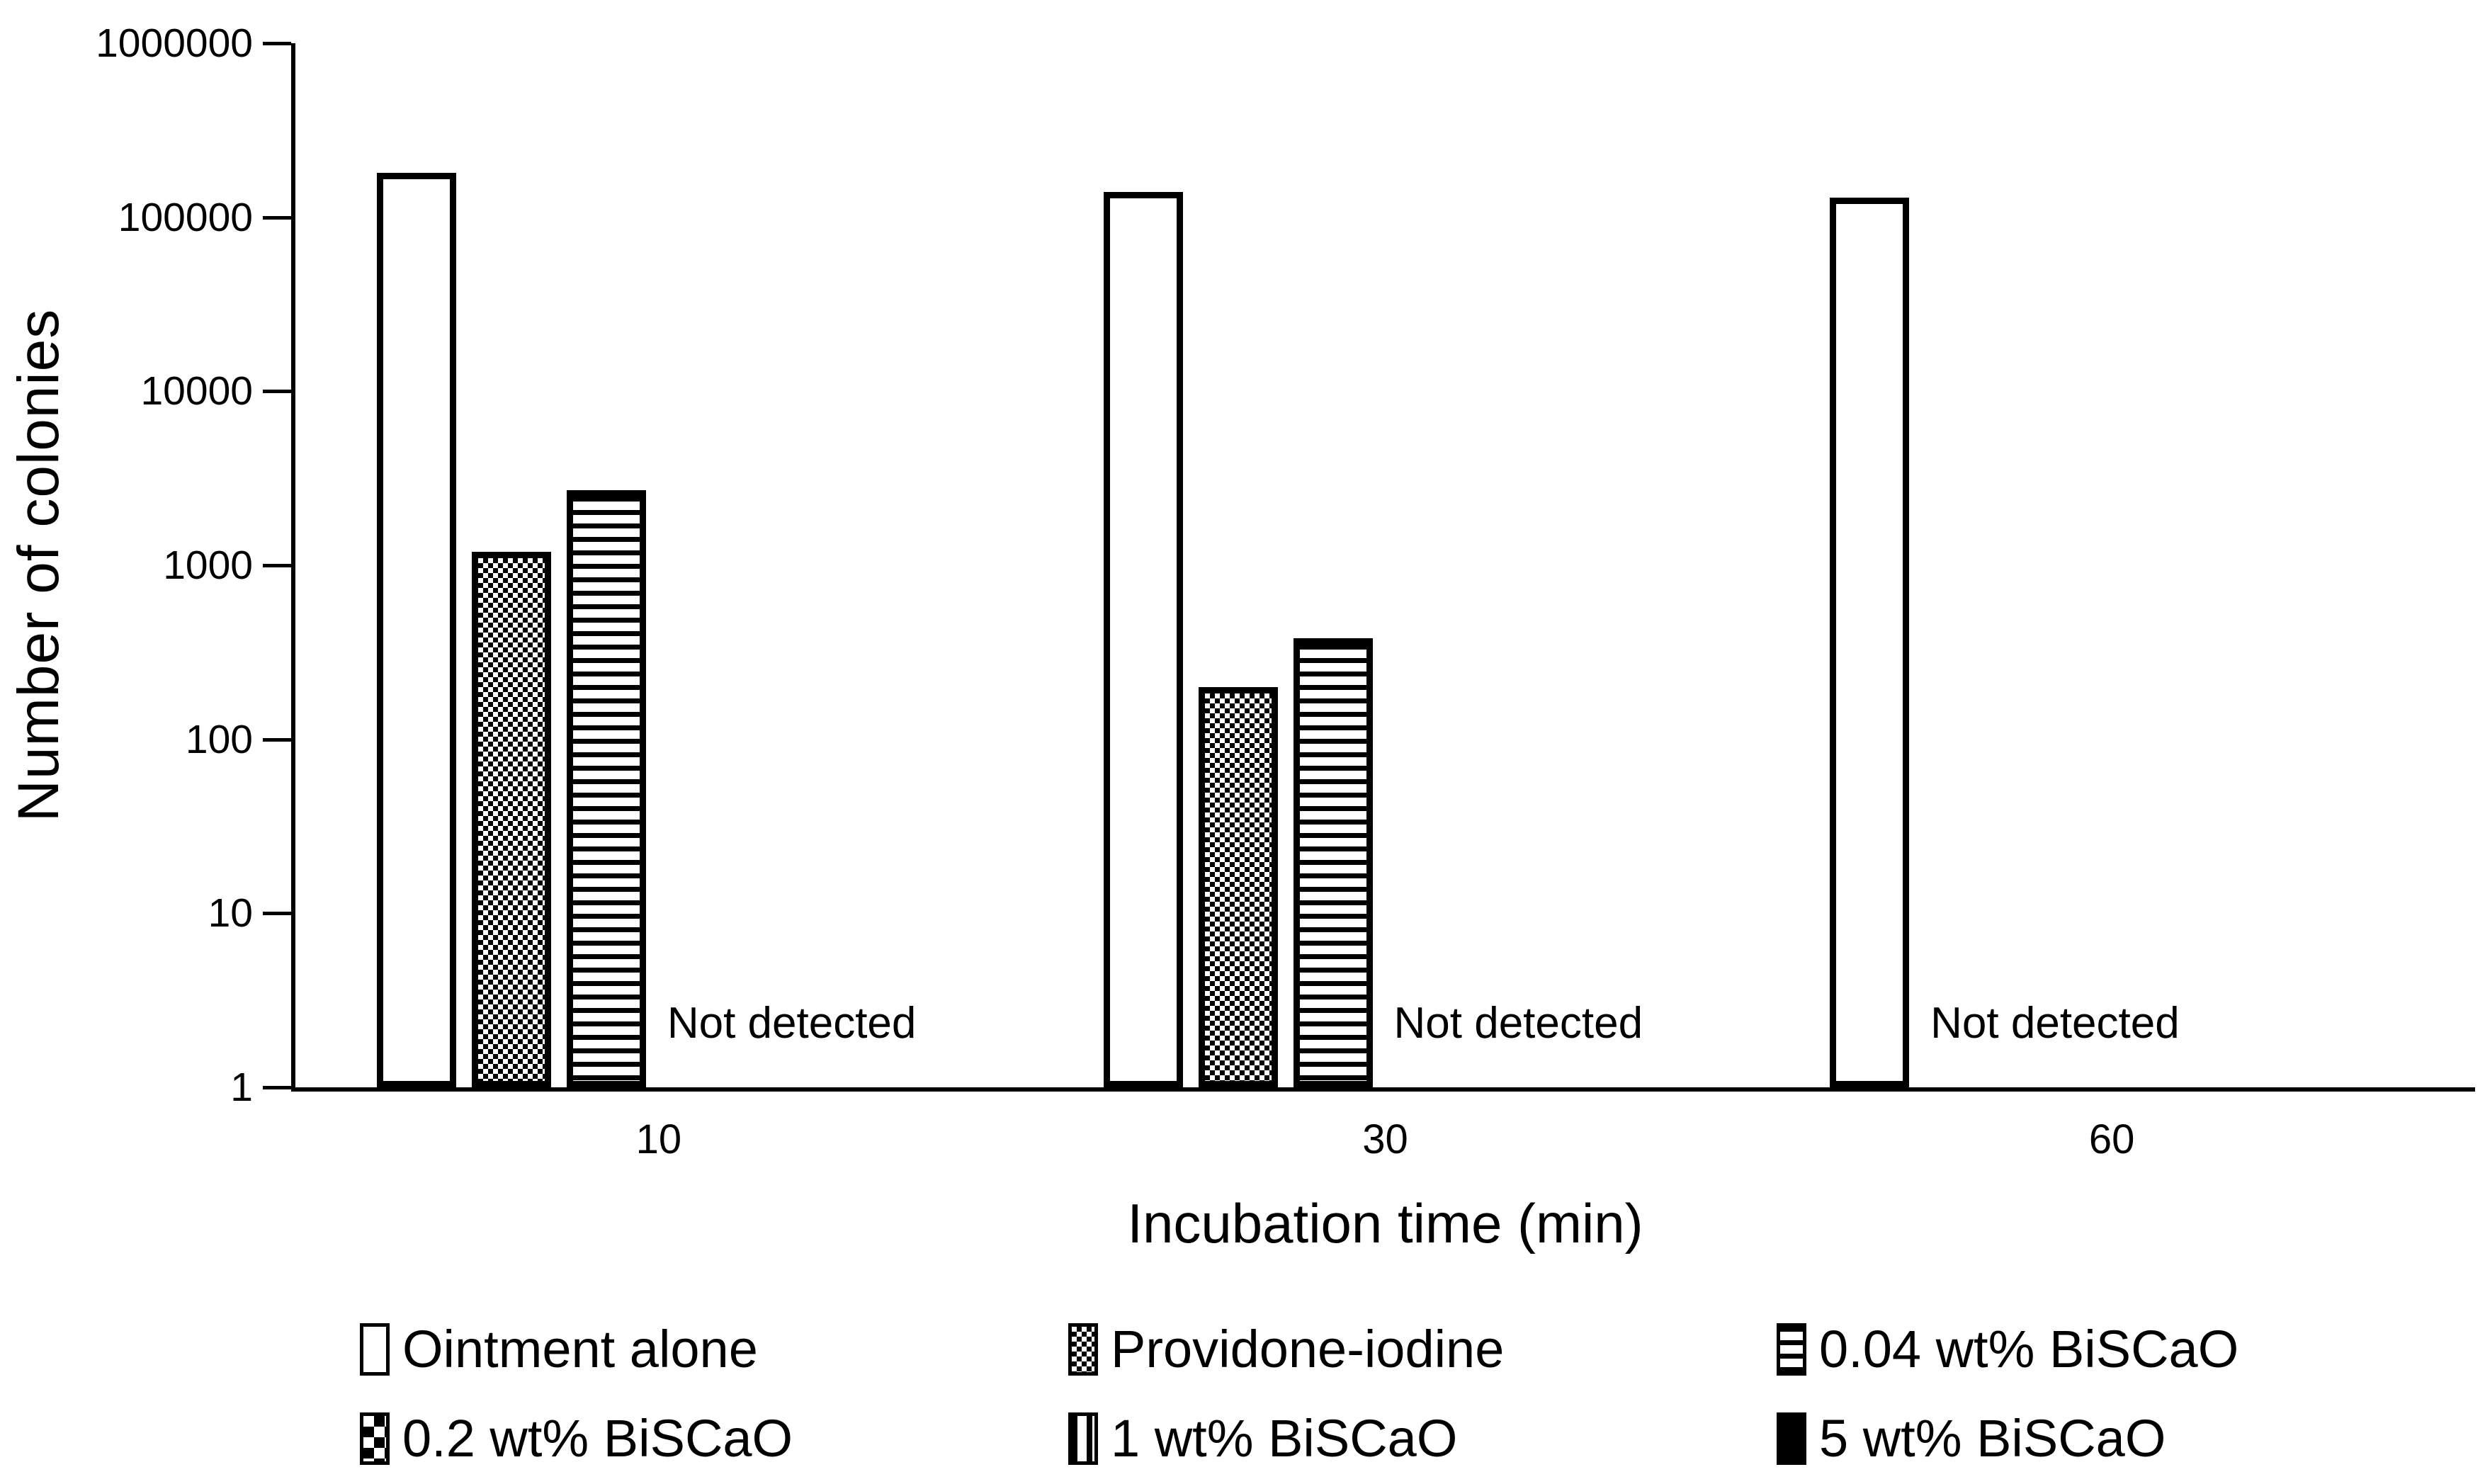 The height and width of the screenshot is (1484, 2485). I want to click on legend-marker-coarse-checker-swatch, so click(375, 1438).